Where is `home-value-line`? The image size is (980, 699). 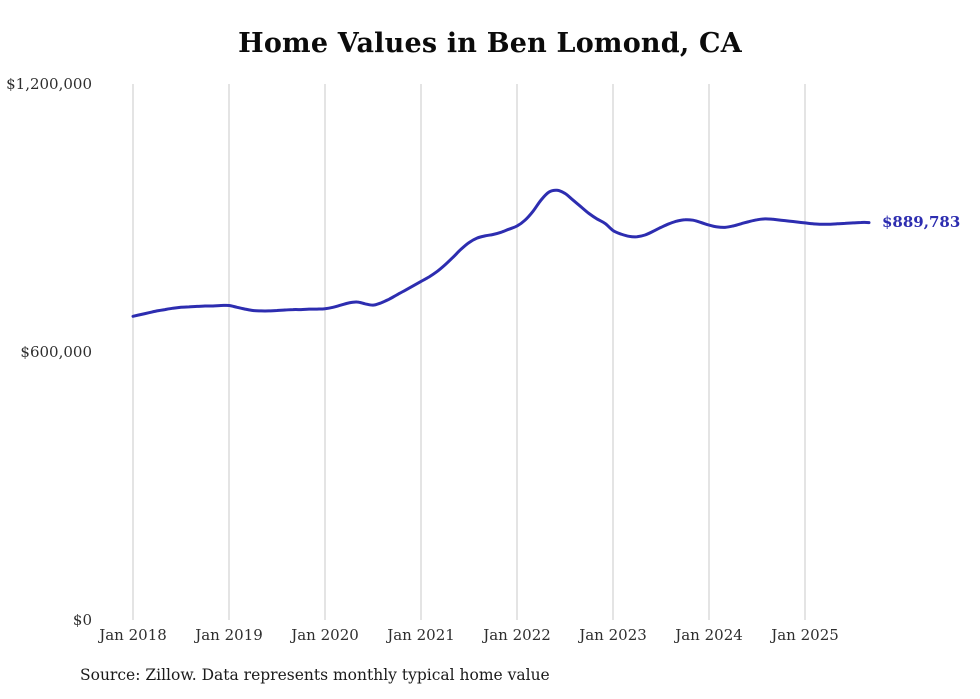
home-value-line is located at coordinates (501, 253).